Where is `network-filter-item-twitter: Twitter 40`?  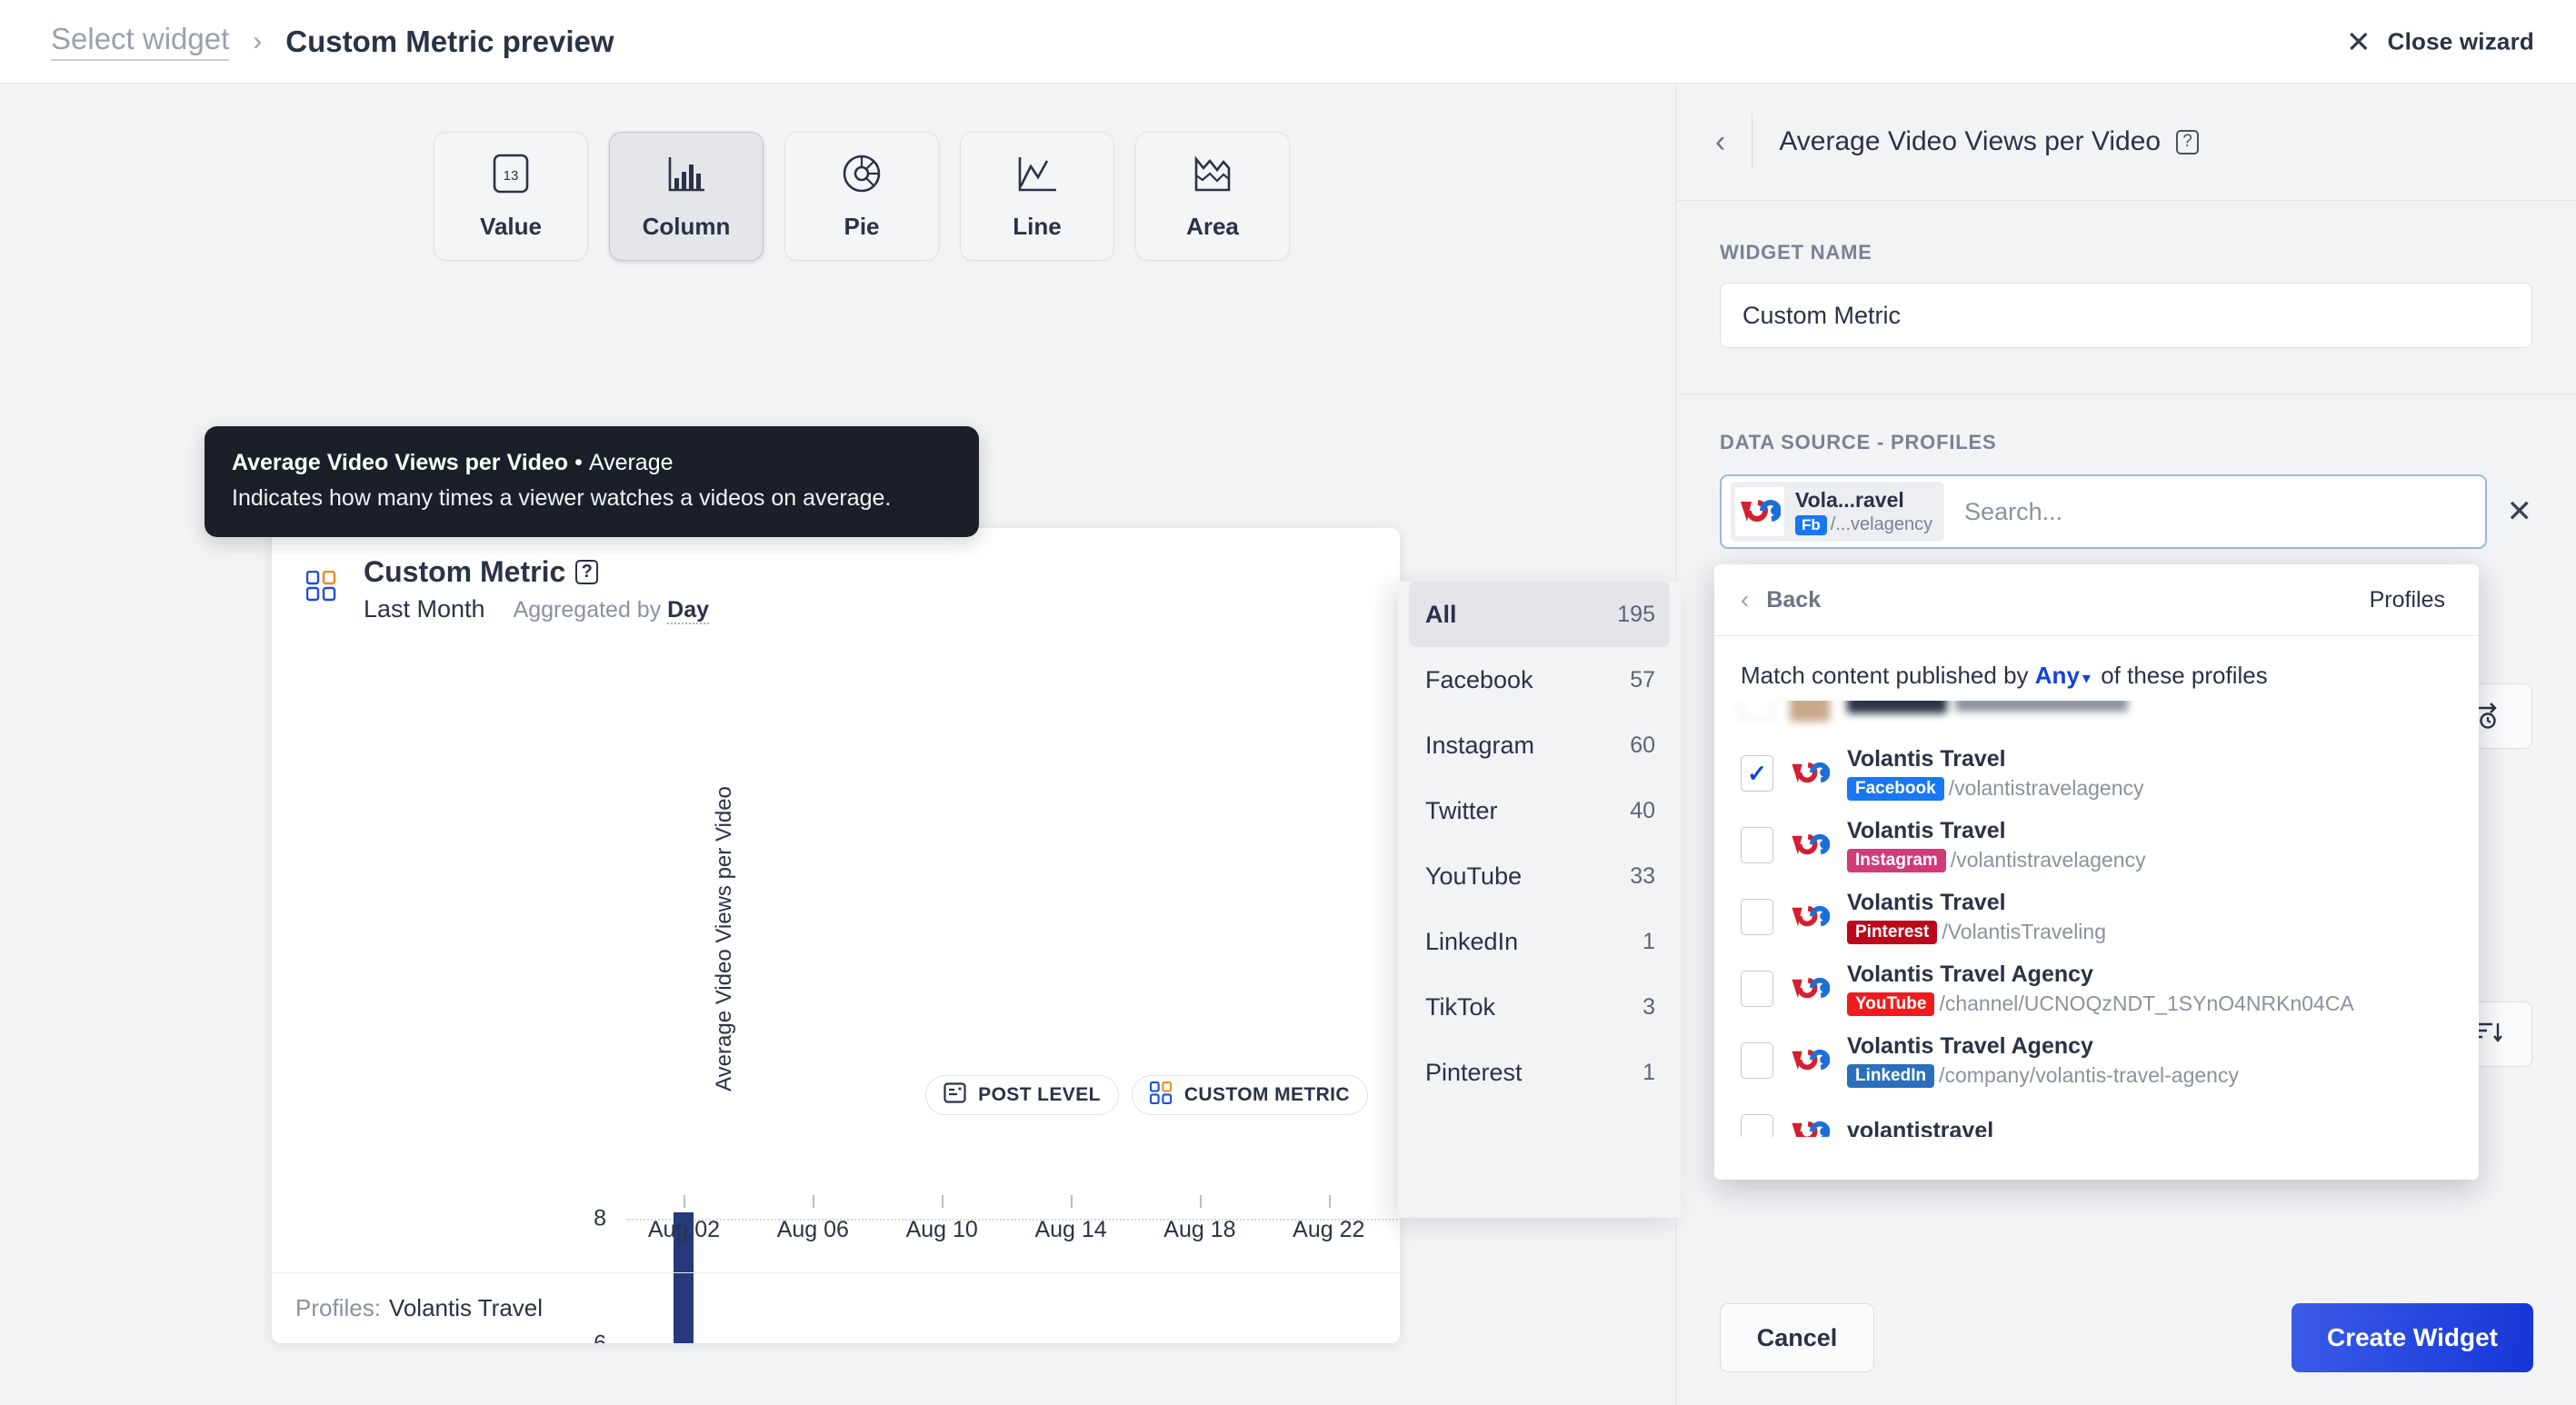 network-filter-item-twitter: Twitter 40 is located at coordinates (1539, 810).